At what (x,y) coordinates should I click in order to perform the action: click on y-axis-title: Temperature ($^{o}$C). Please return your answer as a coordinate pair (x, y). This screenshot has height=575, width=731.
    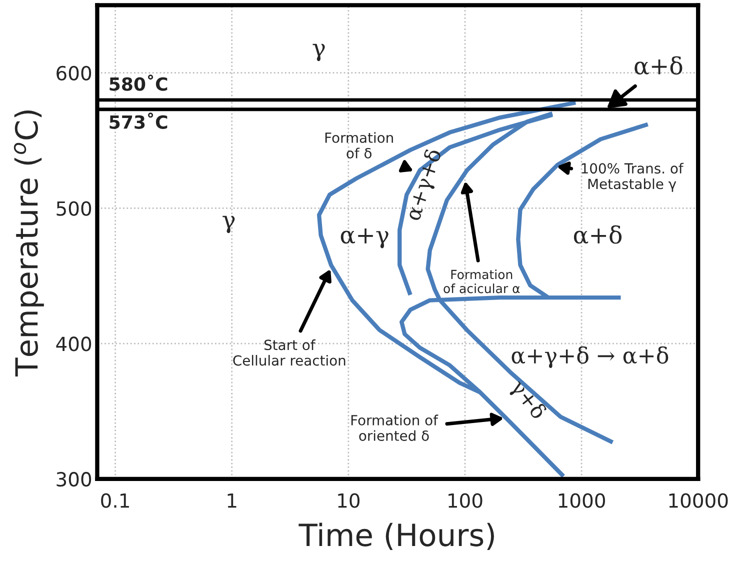
    Looking at the image, I should click on (29, 243).